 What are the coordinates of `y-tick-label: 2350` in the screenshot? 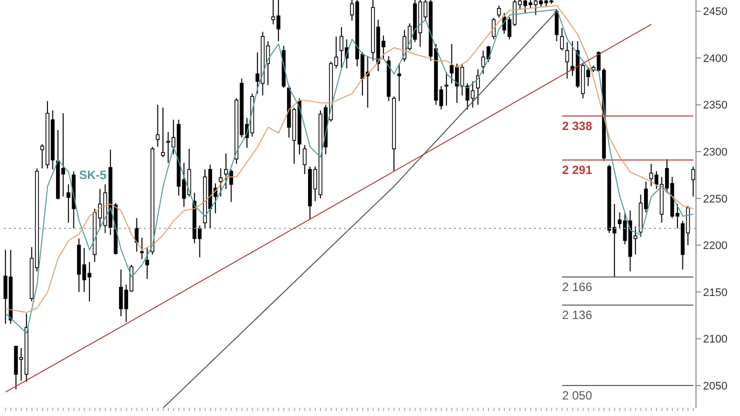 It's located at (715, 106).